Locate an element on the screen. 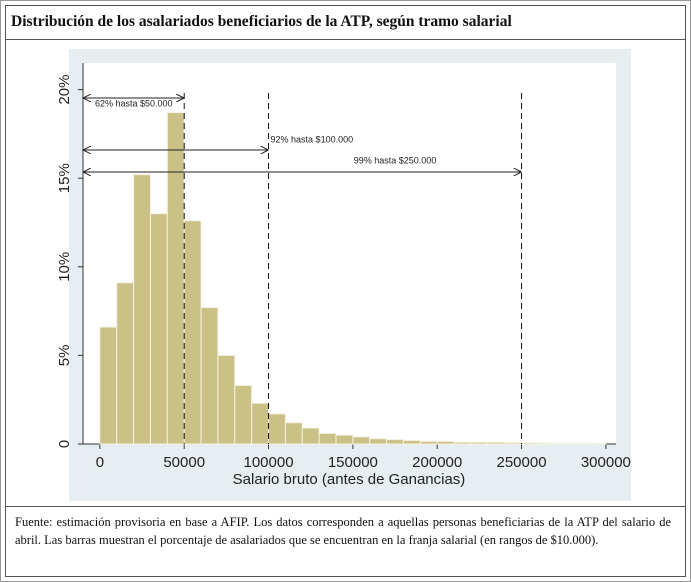  y-tick-label: 5% is located at coordinates (64, 356).